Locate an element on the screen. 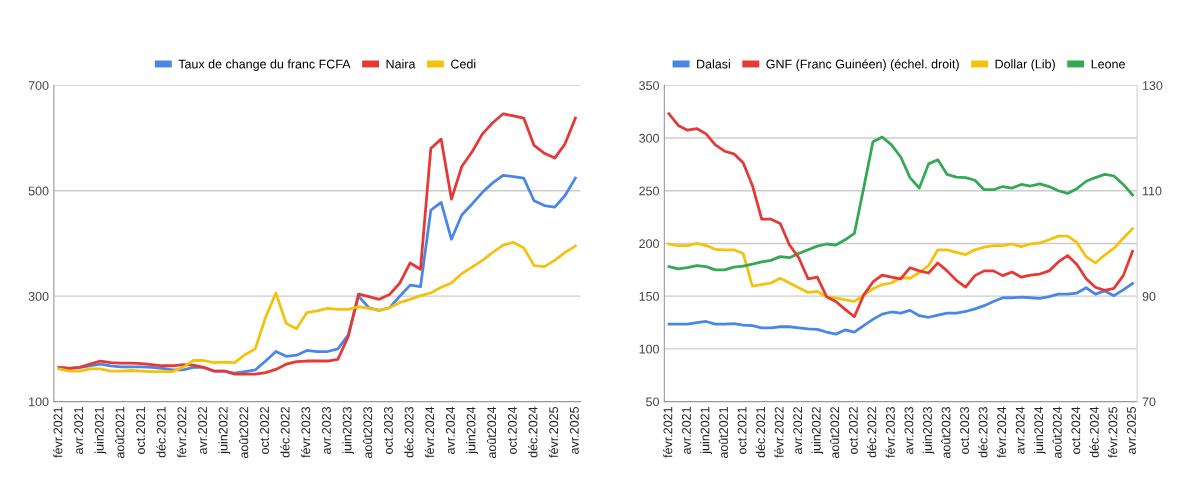 This screenshot has width=1197, height=502. y-tick-label: 350 is located at coordinates (649, 85).